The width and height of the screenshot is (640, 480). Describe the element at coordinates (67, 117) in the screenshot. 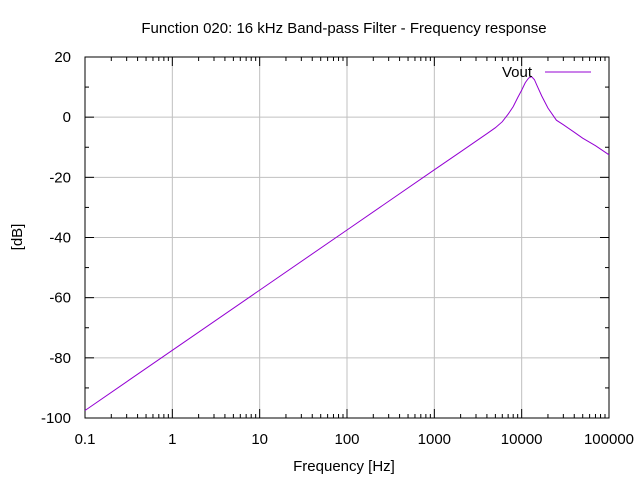

I see `y-tick-label: 0` at that location.